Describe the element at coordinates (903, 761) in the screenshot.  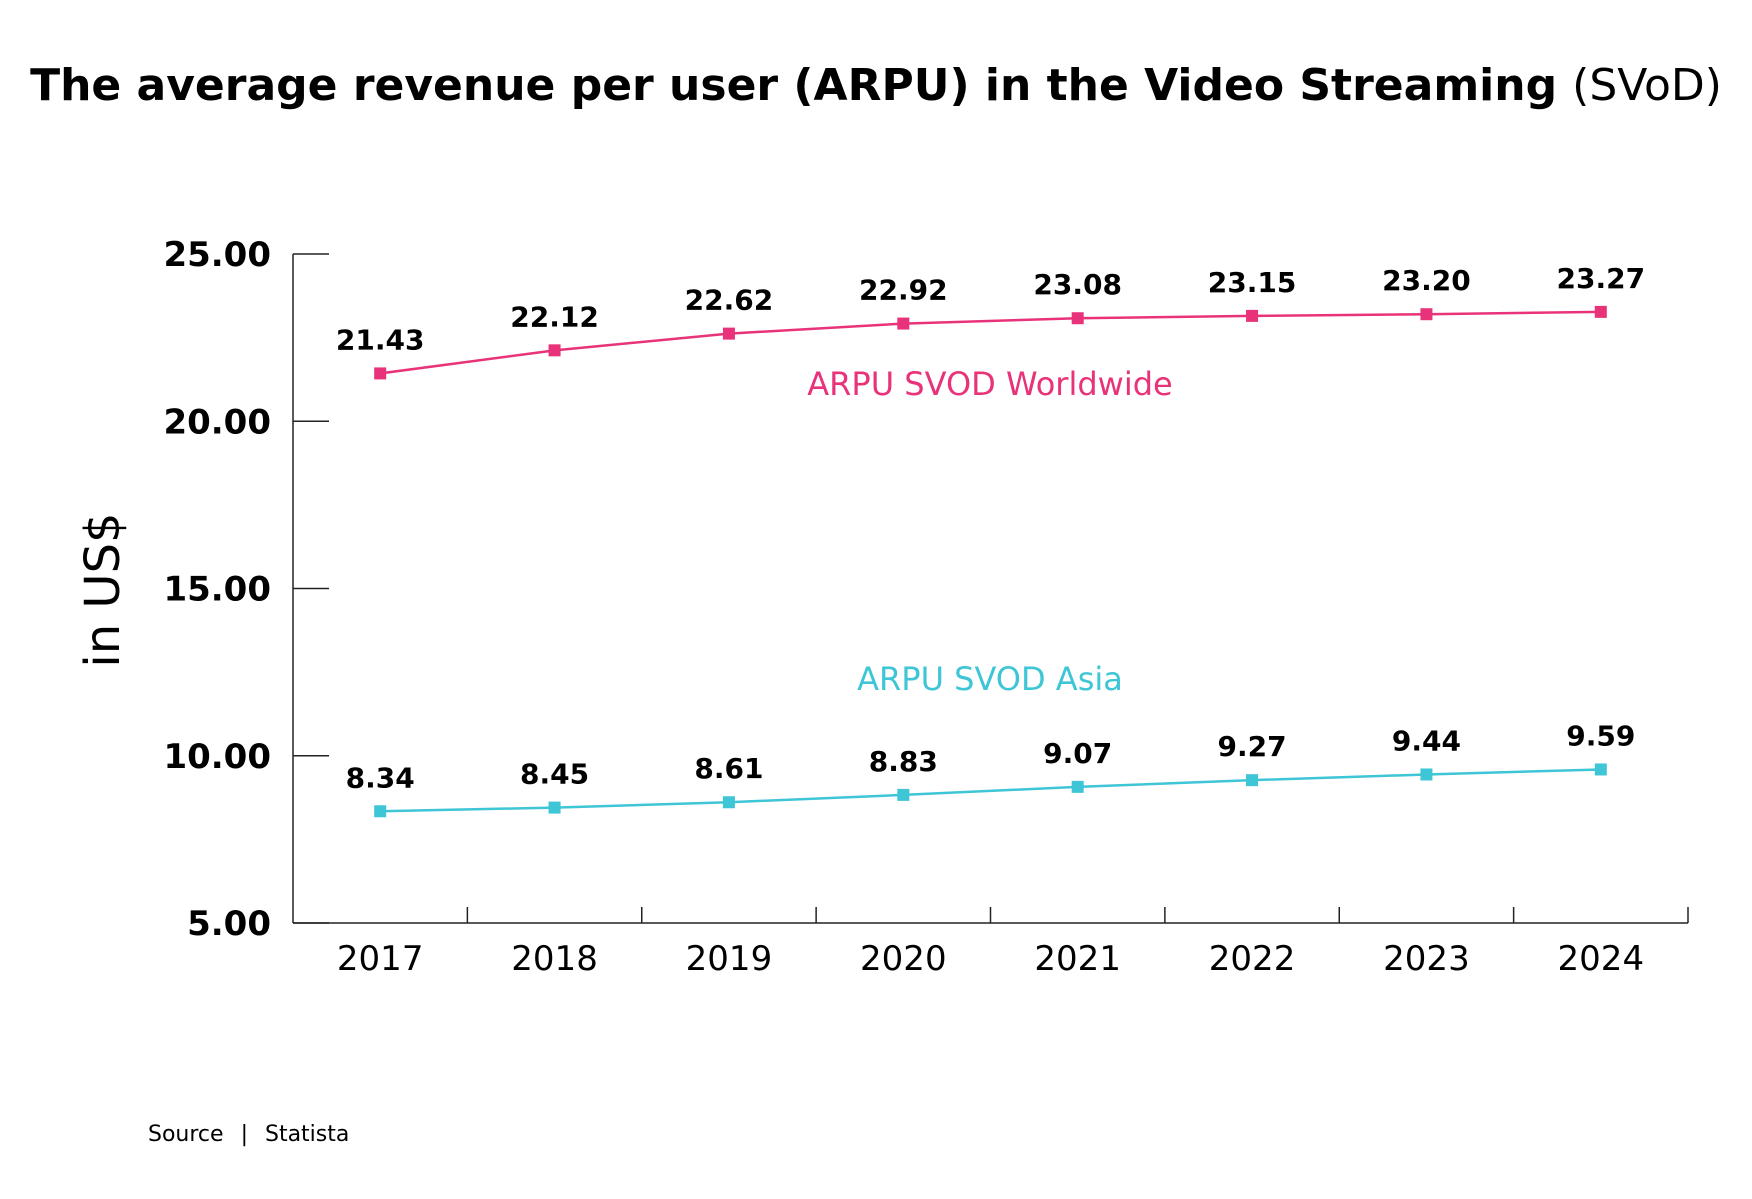
I see `data-label: 8.83` at that location.